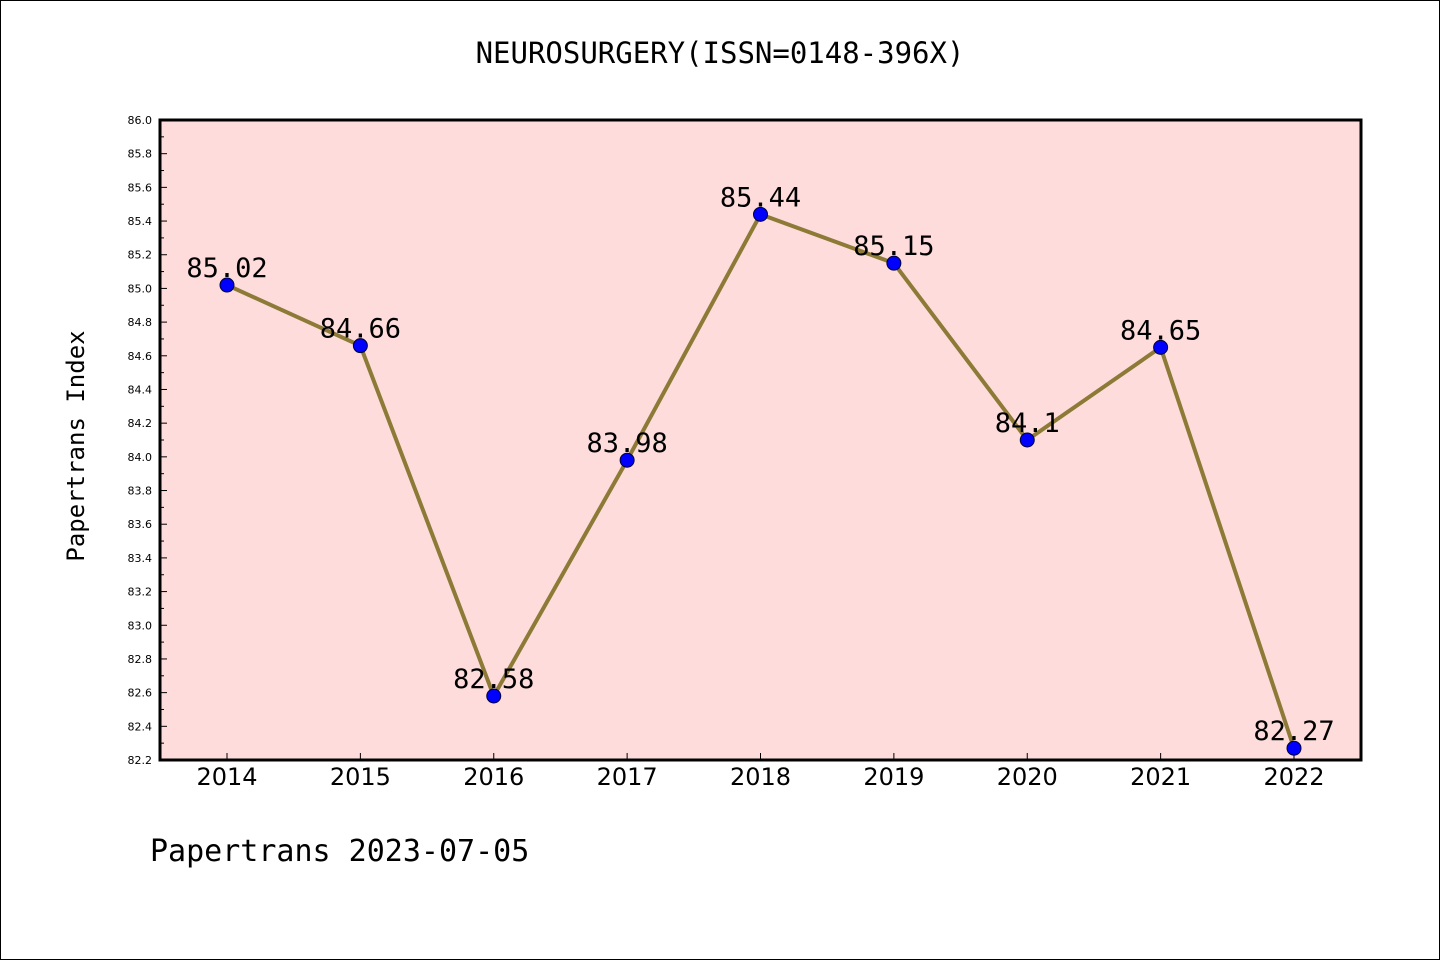 The width and height of the screenshot is (1440, 960). What do you see at coordinates (760, 197) in the screenshot?
I see `data-label: 85.44` at bounding box center [760, 197].